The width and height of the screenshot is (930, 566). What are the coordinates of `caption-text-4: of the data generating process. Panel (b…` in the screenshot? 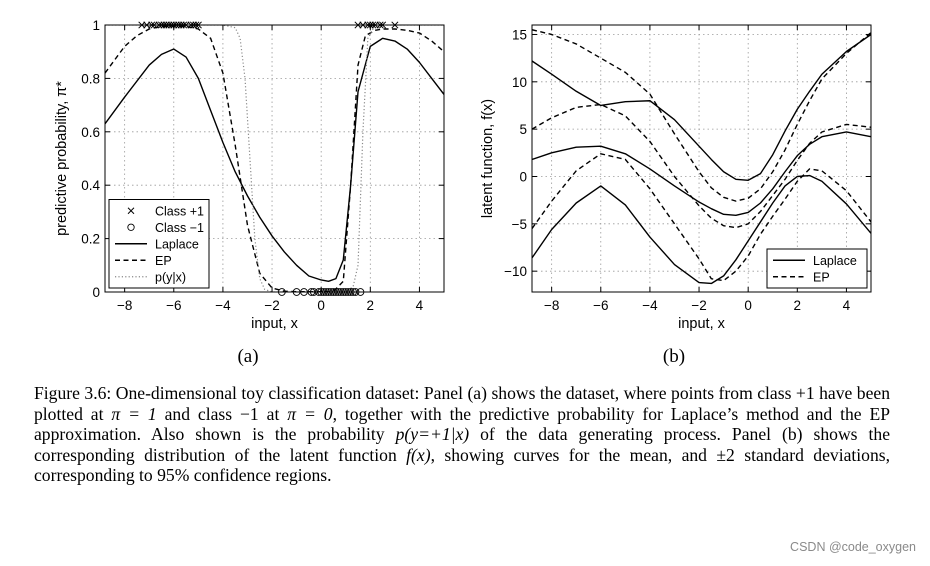 It's located at (462, 444).